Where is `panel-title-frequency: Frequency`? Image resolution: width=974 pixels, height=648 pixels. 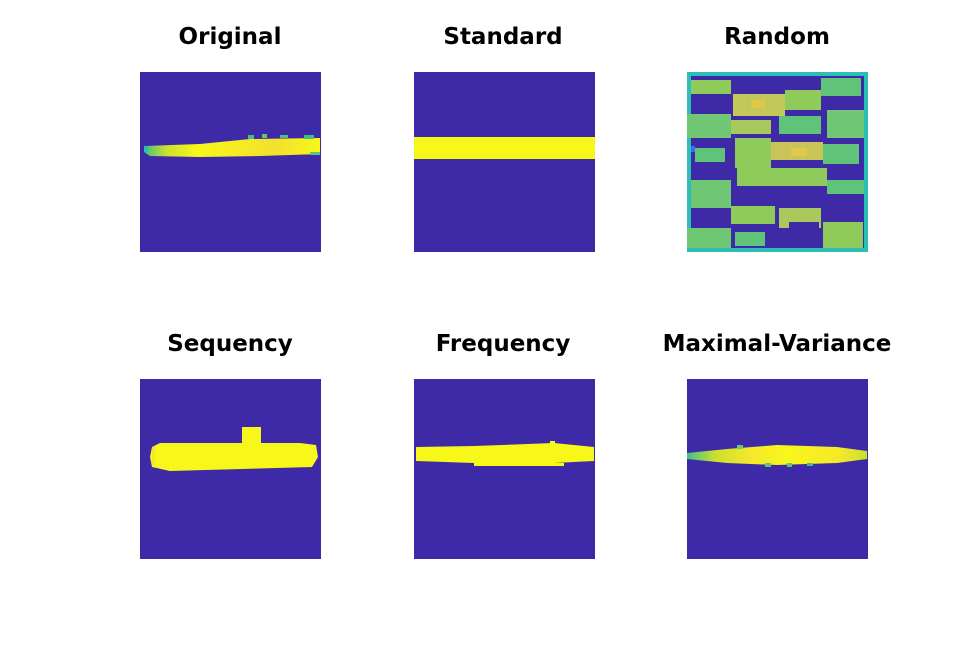
panel-title-frequency: Frequency is located at coordinates (503, 344).